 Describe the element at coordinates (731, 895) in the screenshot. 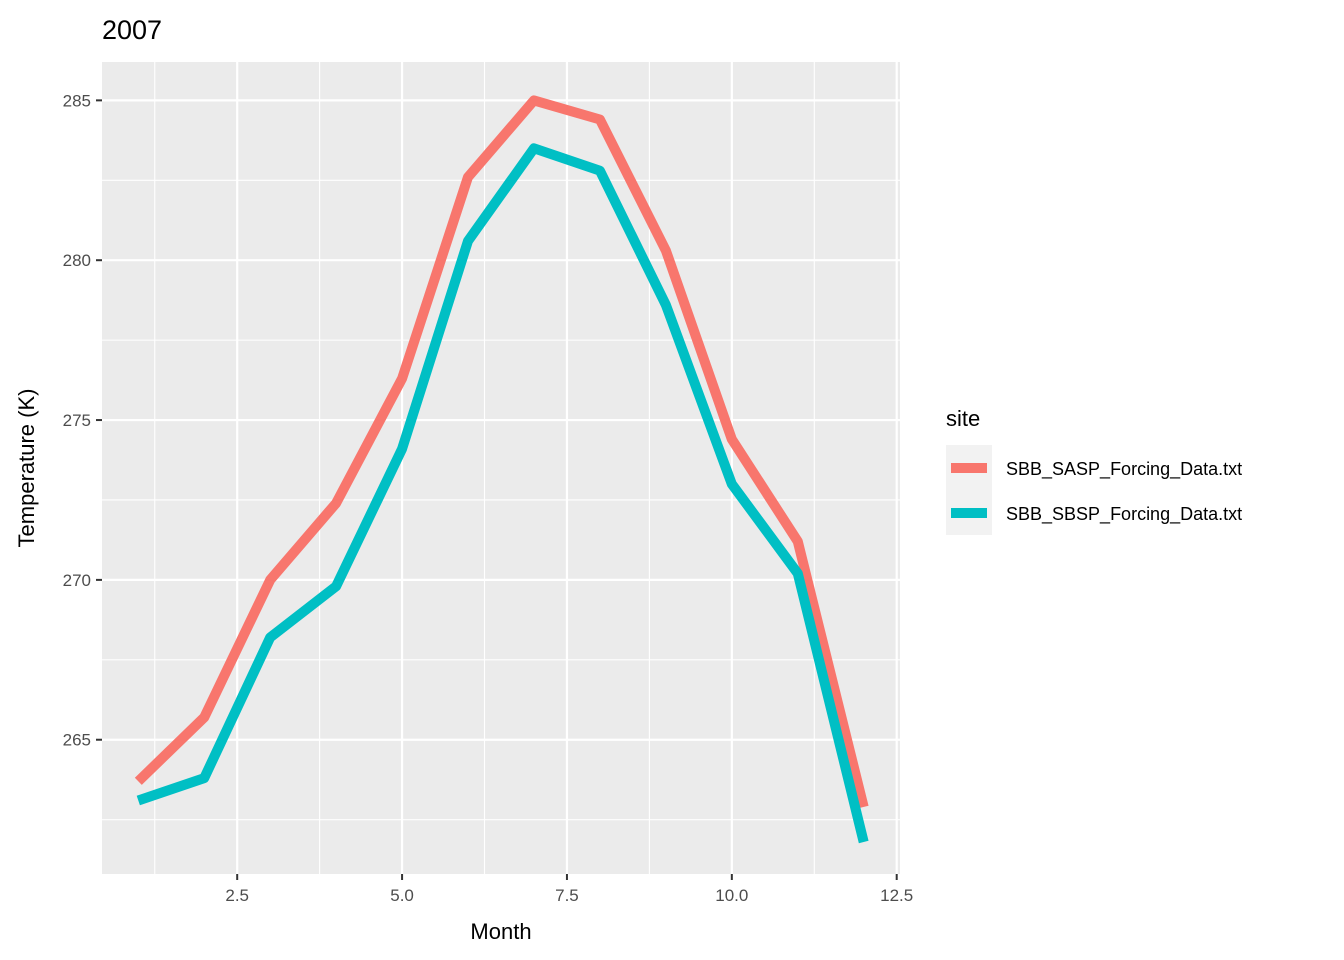

I see `x-tick-label: 10.0` at that location.